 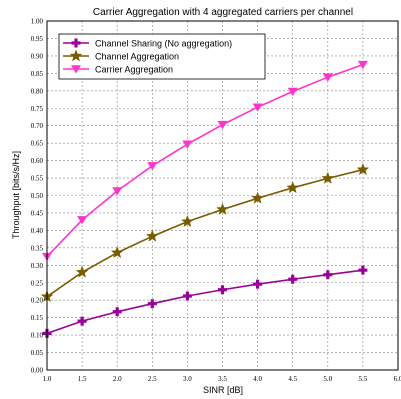 I want to click on x-tick-label: 6.0, so click(x=397, y=379).